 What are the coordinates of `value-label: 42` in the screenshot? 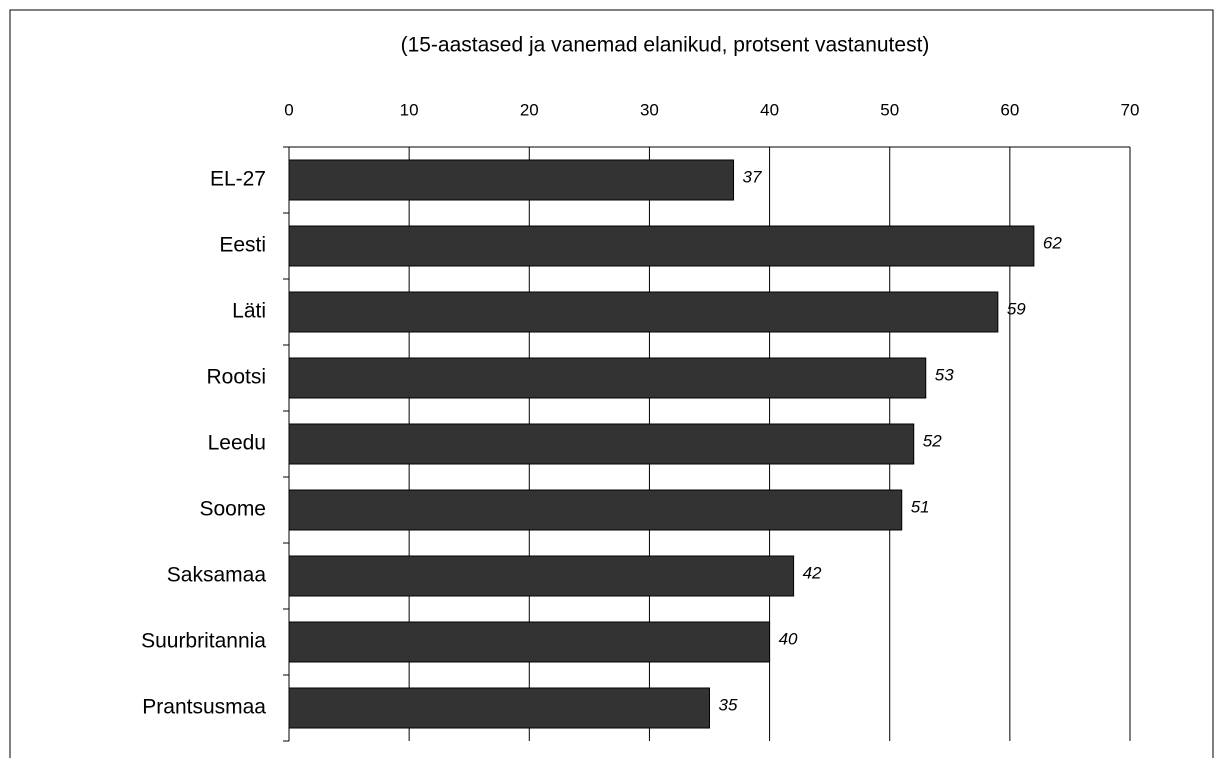 It's located at (812, 572).